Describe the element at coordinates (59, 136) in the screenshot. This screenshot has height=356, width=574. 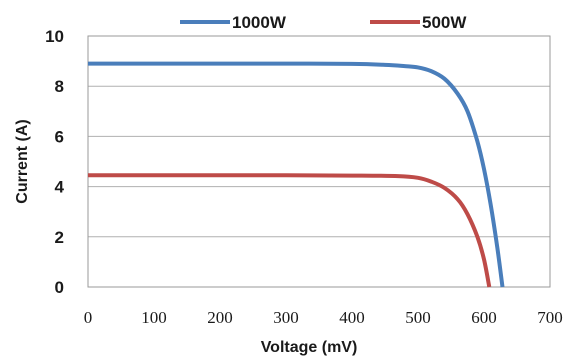
I see `y-tick-label: 6` at that location.